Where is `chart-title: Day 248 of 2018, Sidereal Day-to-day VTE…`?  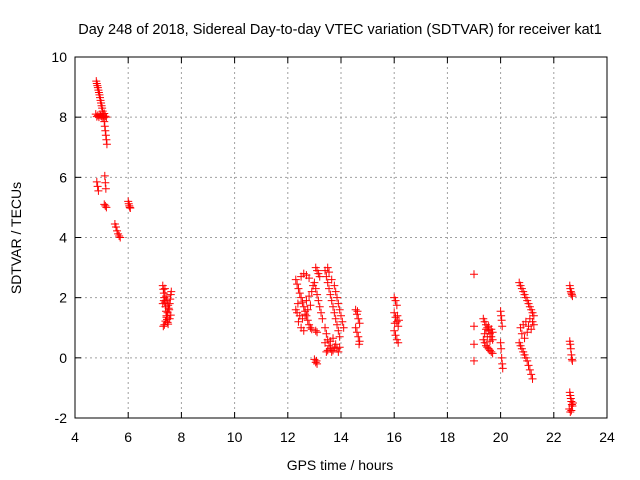 chart-title: Day 248 of 2018, Sidereal Day-to-day VTE… is located at coordinates (340, 30).